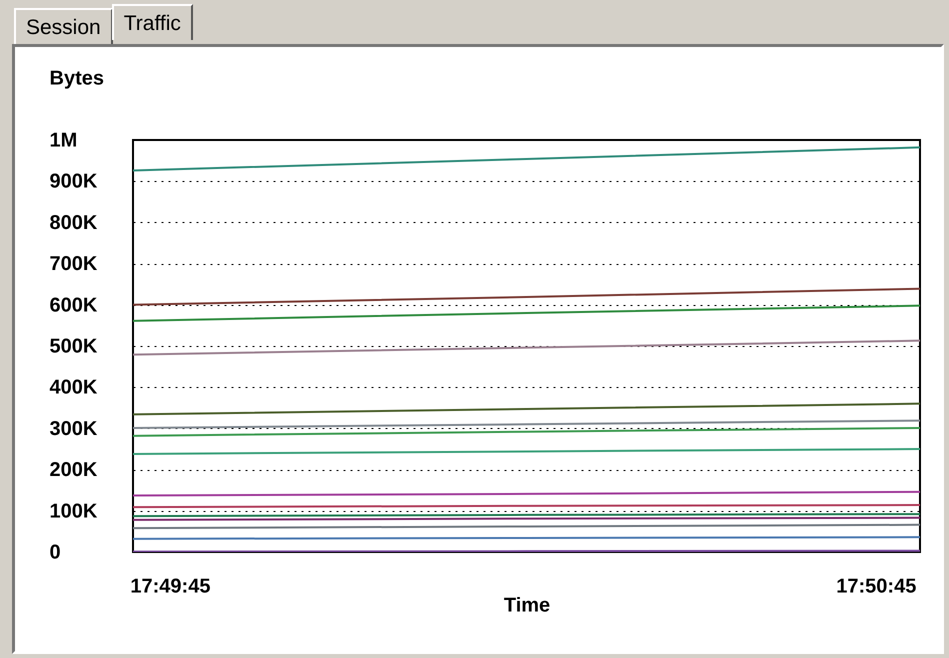 This screenshot has width=949, height=658. Describe the element at coordinates (64, 141) in the screenshot. I see `y-tick-label: 1M` at that location.